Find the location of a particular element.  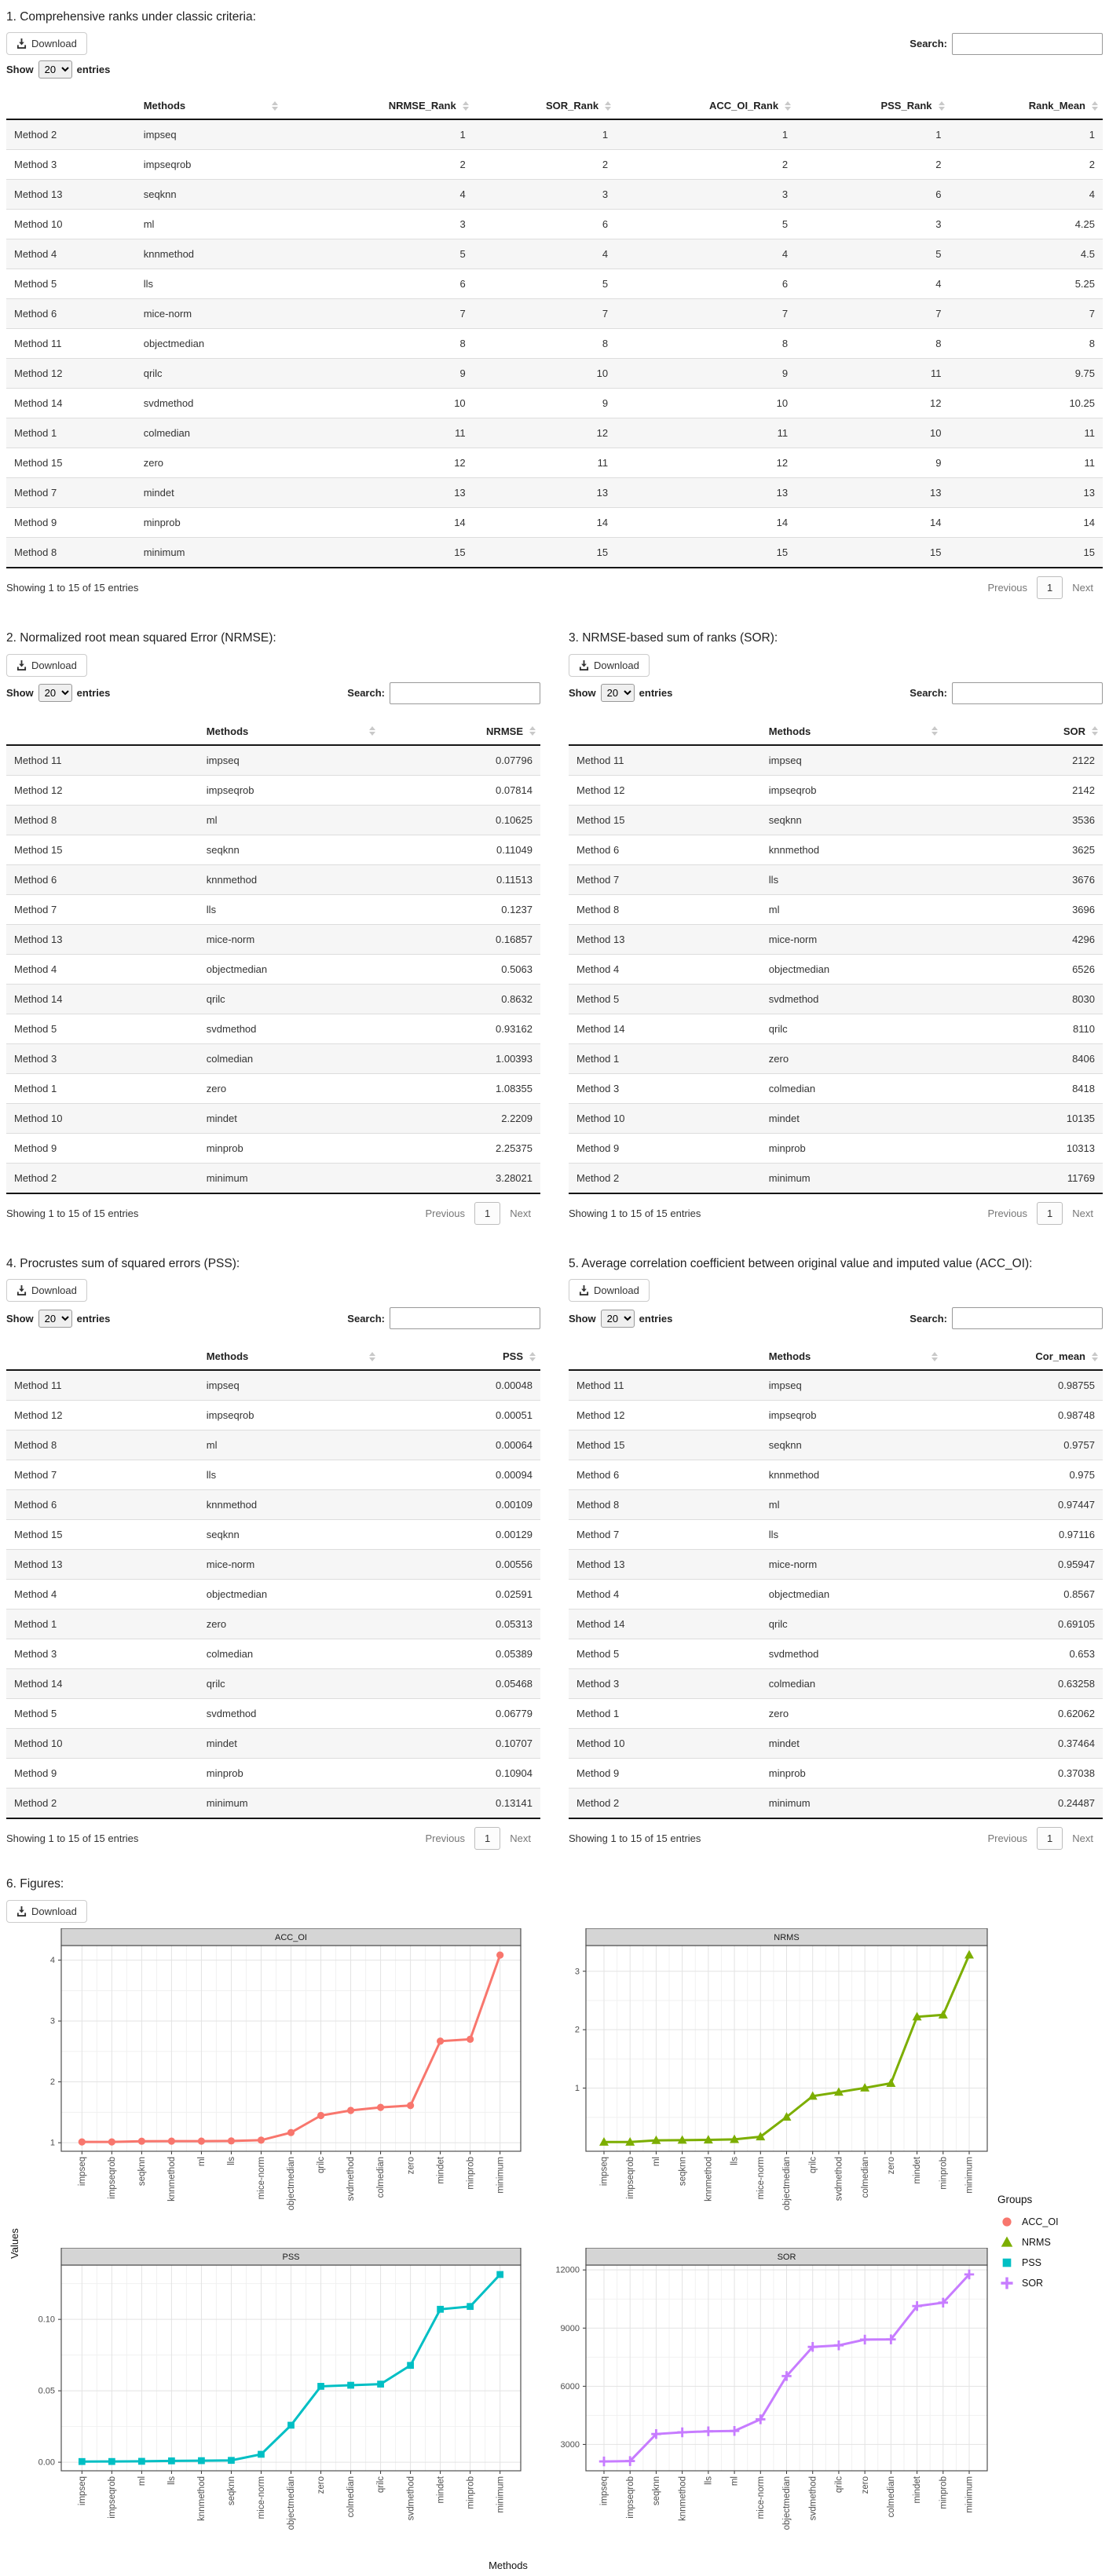

facet-strip is located at coordinates (291, 2256).